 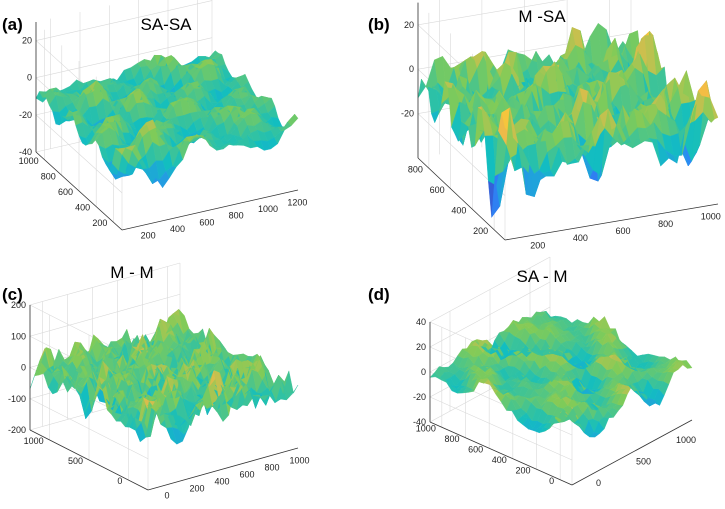 What do you see at coordinates (643, 462) in the screenshot?
I see `x-tick-label: 500` at bounding box center [643, 462].